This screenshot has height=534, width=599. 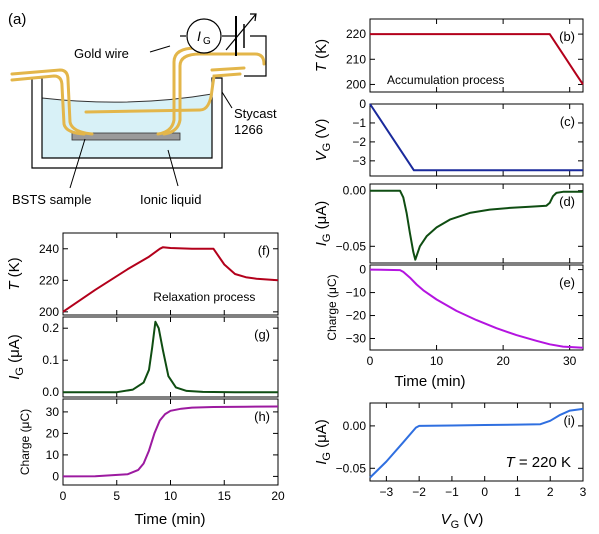 What do you see at coordinates (262, 334) in the screenshot?
I see `panel-label: (g)` at bounding box center [262, 334].